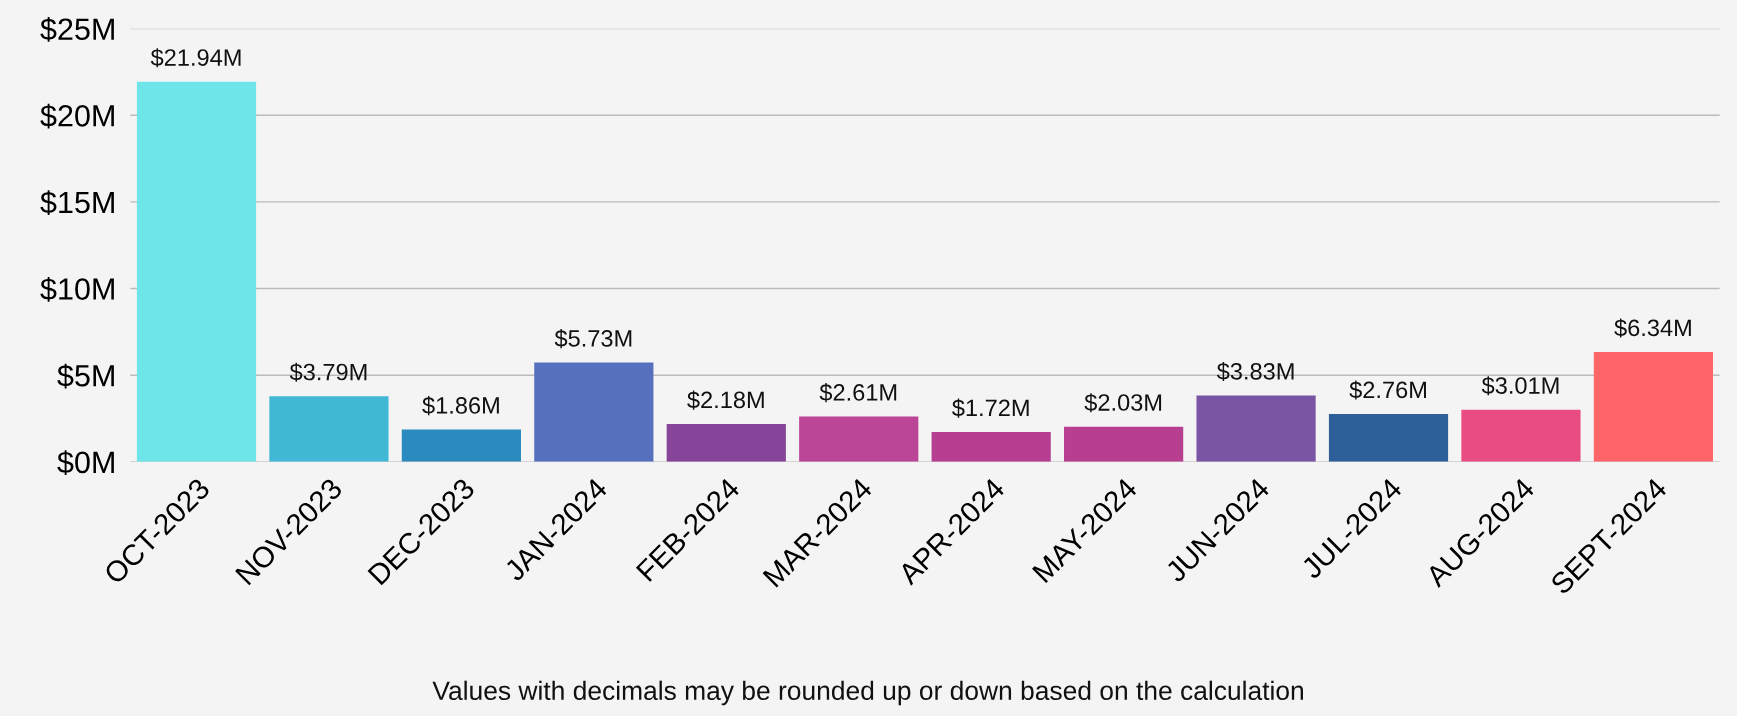 The width and height of the screenshot is (1737, 716). I want to click on data-label: $3.01M, so click(1520, 386).